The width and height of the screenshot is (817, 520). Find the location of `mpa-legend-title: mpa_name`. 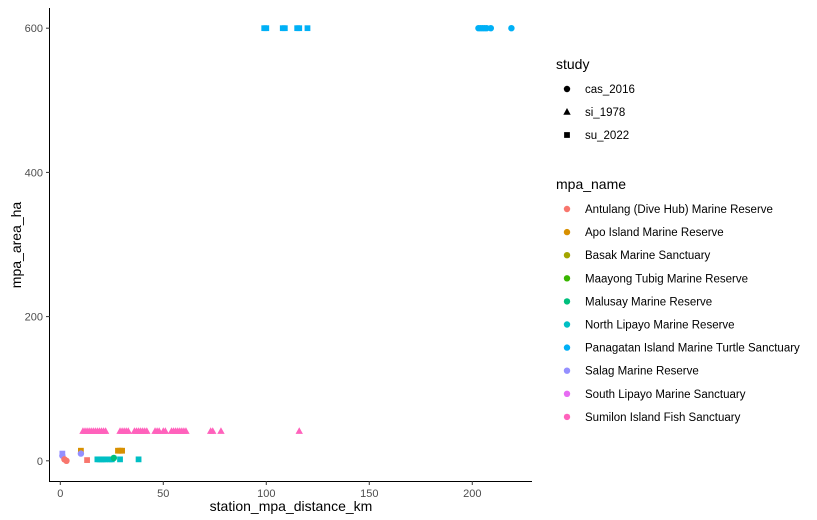

mpa-legend-title: mpa_name is located at coordinates (591, 184).